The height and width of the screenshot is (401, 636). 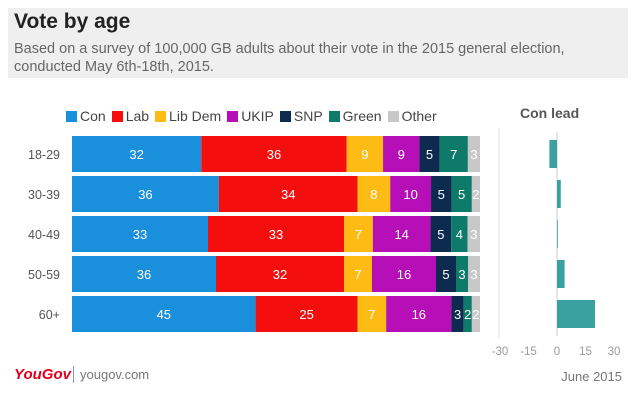 I want to click on age-group-label: 30-39, so click(x=44, y=195).